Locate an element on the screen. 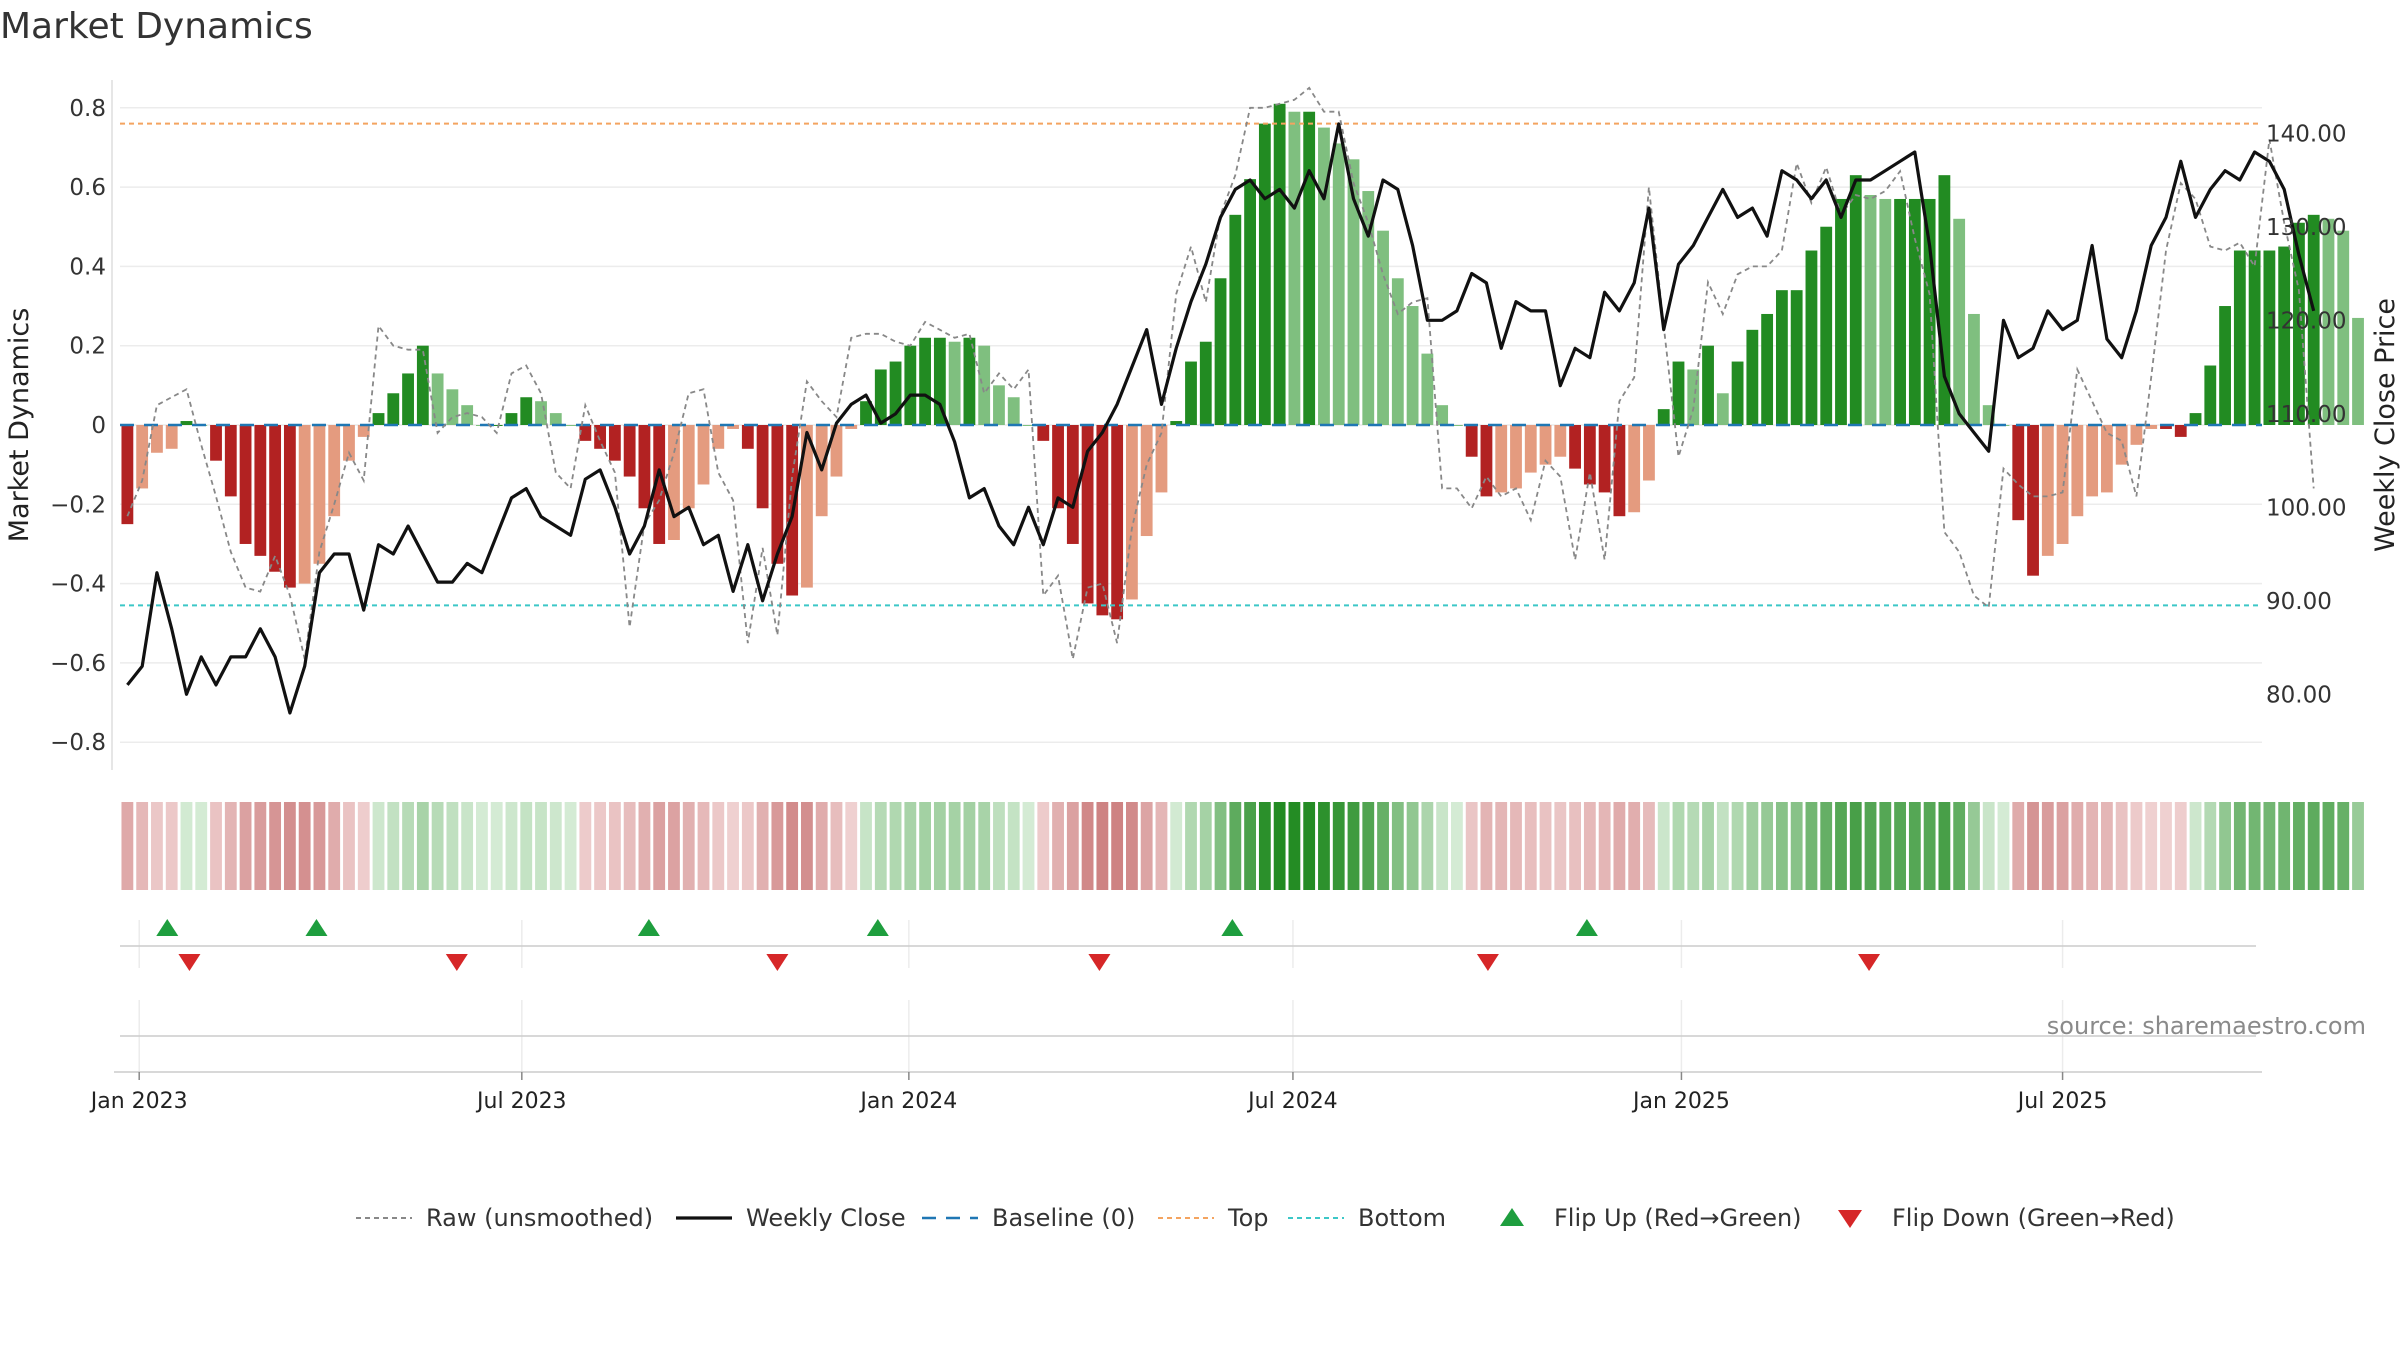  legend-item-baseline: Baseline (0) is located at coordinates (1028, 1218).